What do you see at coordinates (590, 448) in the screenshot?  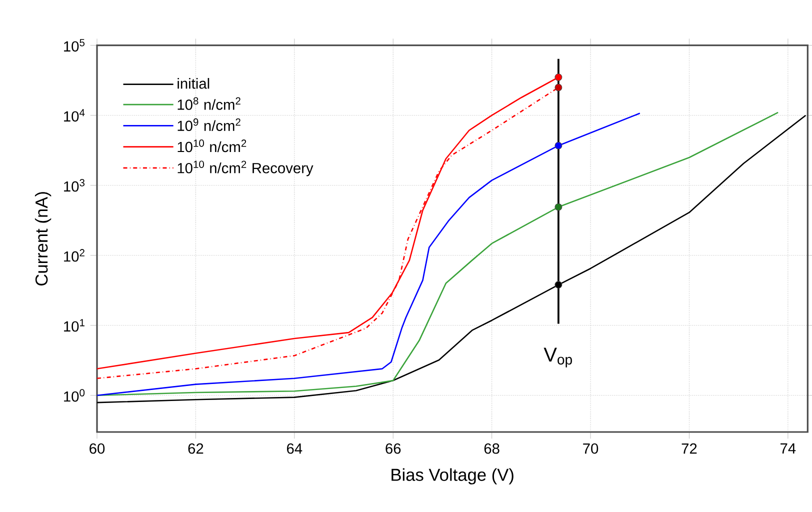 I see `x-tick-label: 70` at bounding box center [590, 448].